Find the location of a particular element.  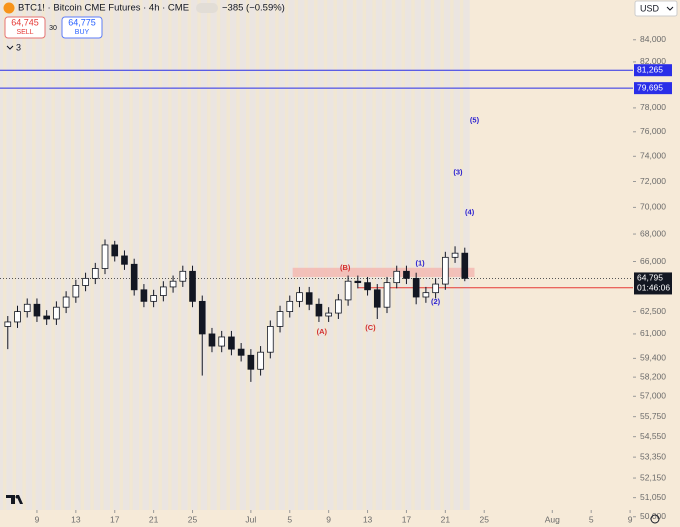

collapse-icon is located at coordinates (10, 47).